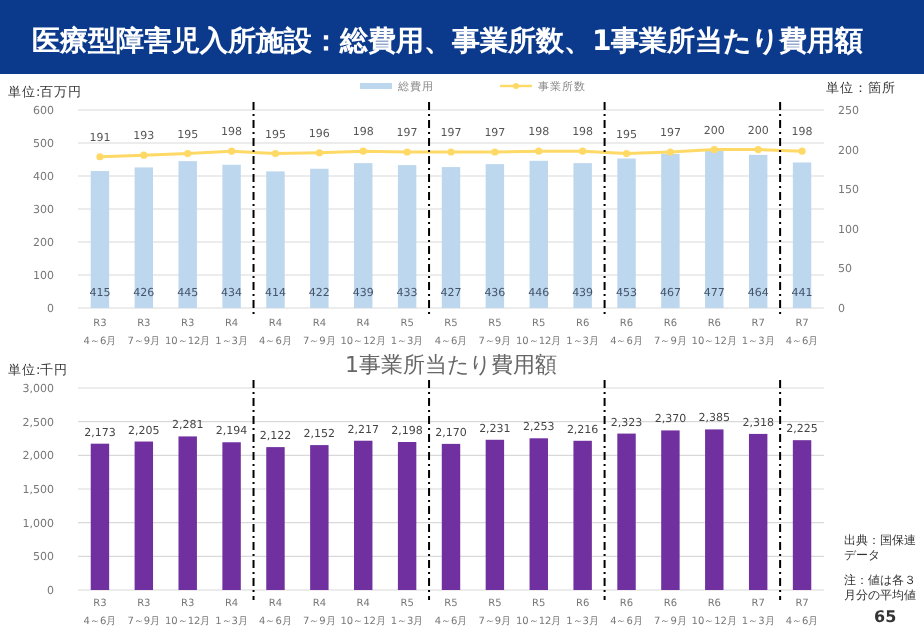 The height and width of the screenshot is (640, 924). Describe the element at coordinates (886, 617) in the screenshot. I see `text: 65` at that location.